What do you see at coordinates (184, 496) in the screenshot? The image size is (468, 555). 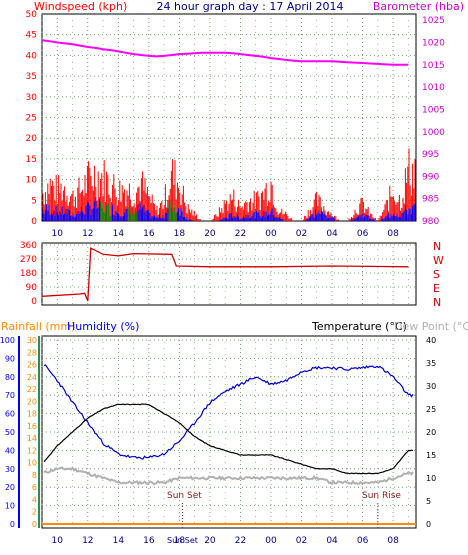 I see `sunset-label: Sun Set` at bounding box center [184, 496].